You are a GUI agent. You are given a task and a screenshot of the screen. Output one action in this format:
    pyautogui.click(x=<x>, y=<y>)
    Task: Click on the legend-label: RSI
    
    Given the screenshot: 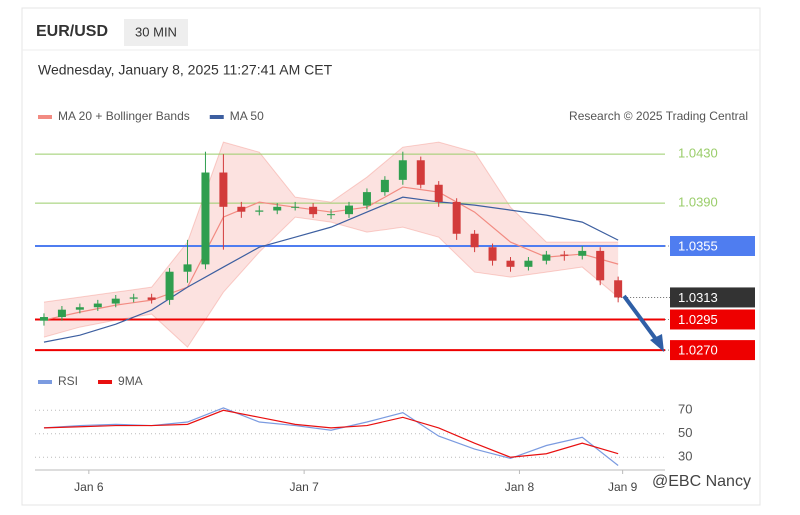 What is the action you would take?
    pyautogui.click(x=68, y=381)
    